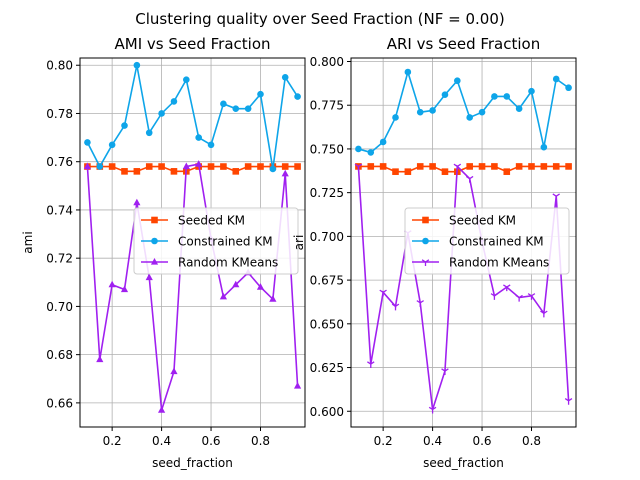 Image resolution: width=640 pixels, height=480 pixels. I want to click on y-tick-label: 0.675, so click(327, 281).